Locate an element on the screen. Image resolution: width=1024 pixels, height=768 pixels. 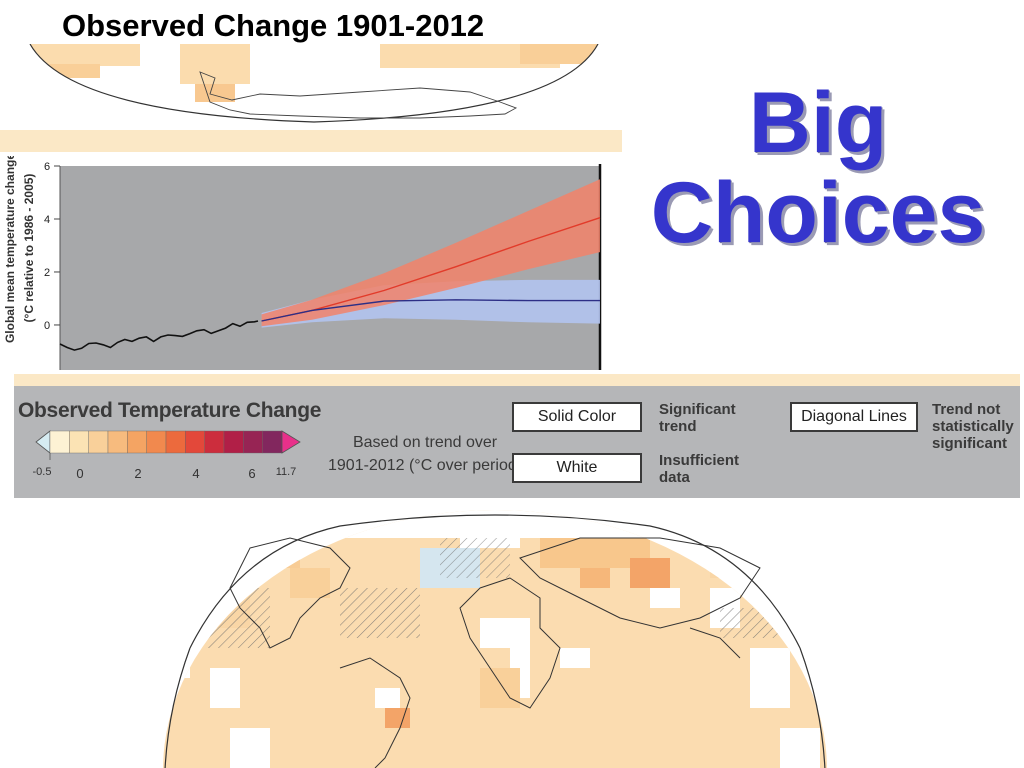
y-tick-label: 0 is located at coordinates (47, 326).